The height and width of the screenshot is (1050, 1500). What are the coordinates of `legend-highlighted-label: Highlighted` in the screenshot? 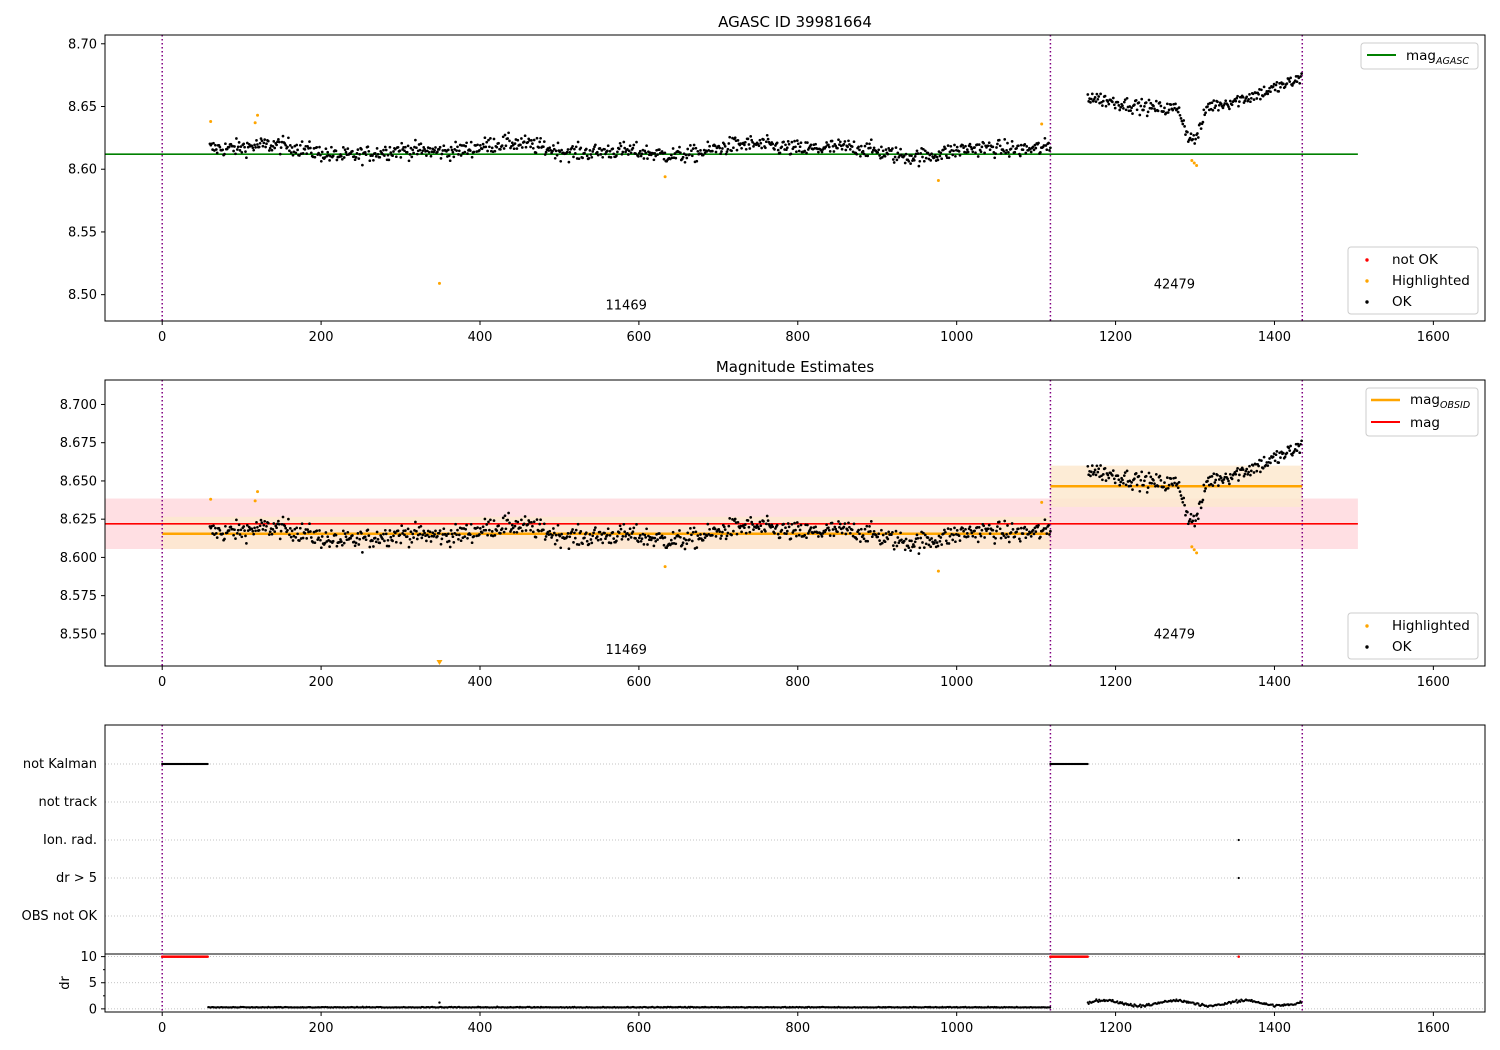 It's located at (1431, 626).